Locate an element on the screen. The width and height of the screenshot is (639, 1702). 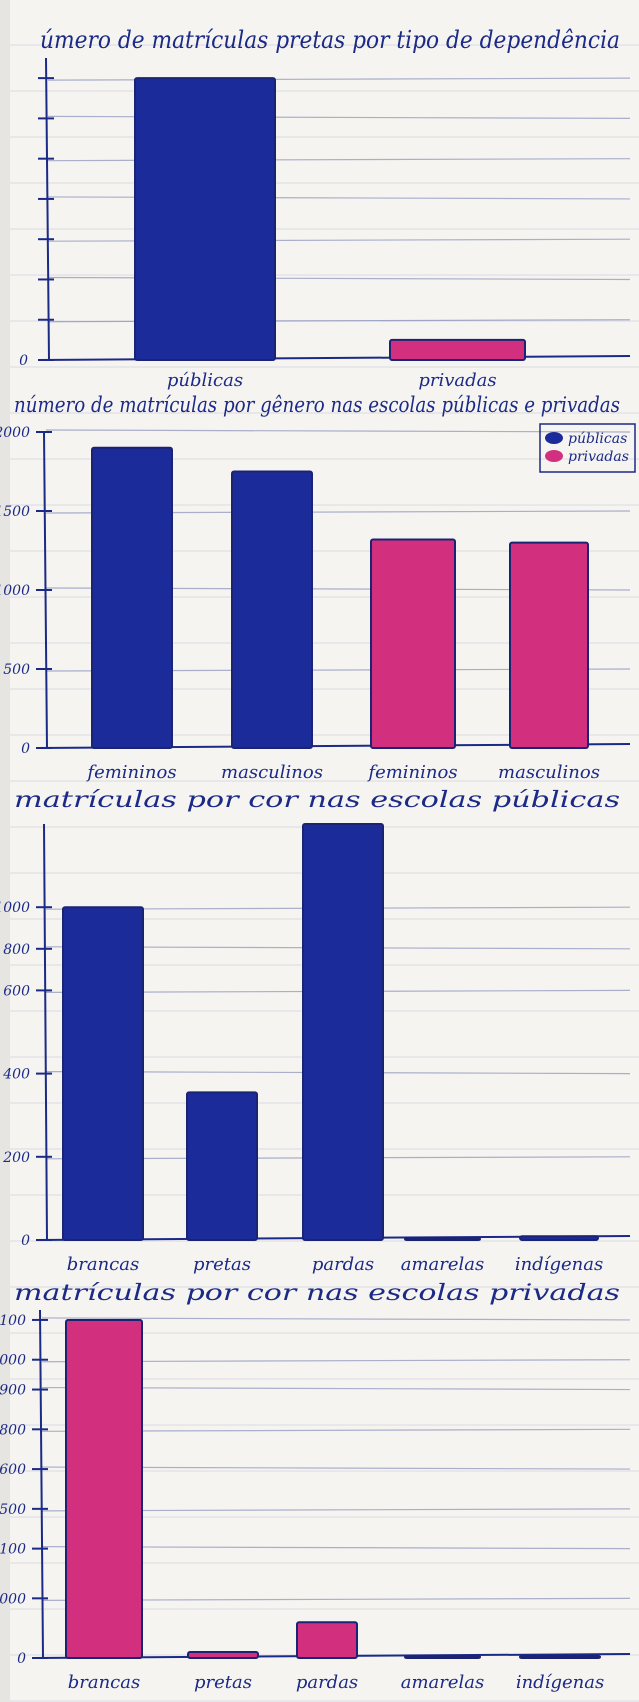
y-tick-label: 100 is located at coordinates (13, 1550).